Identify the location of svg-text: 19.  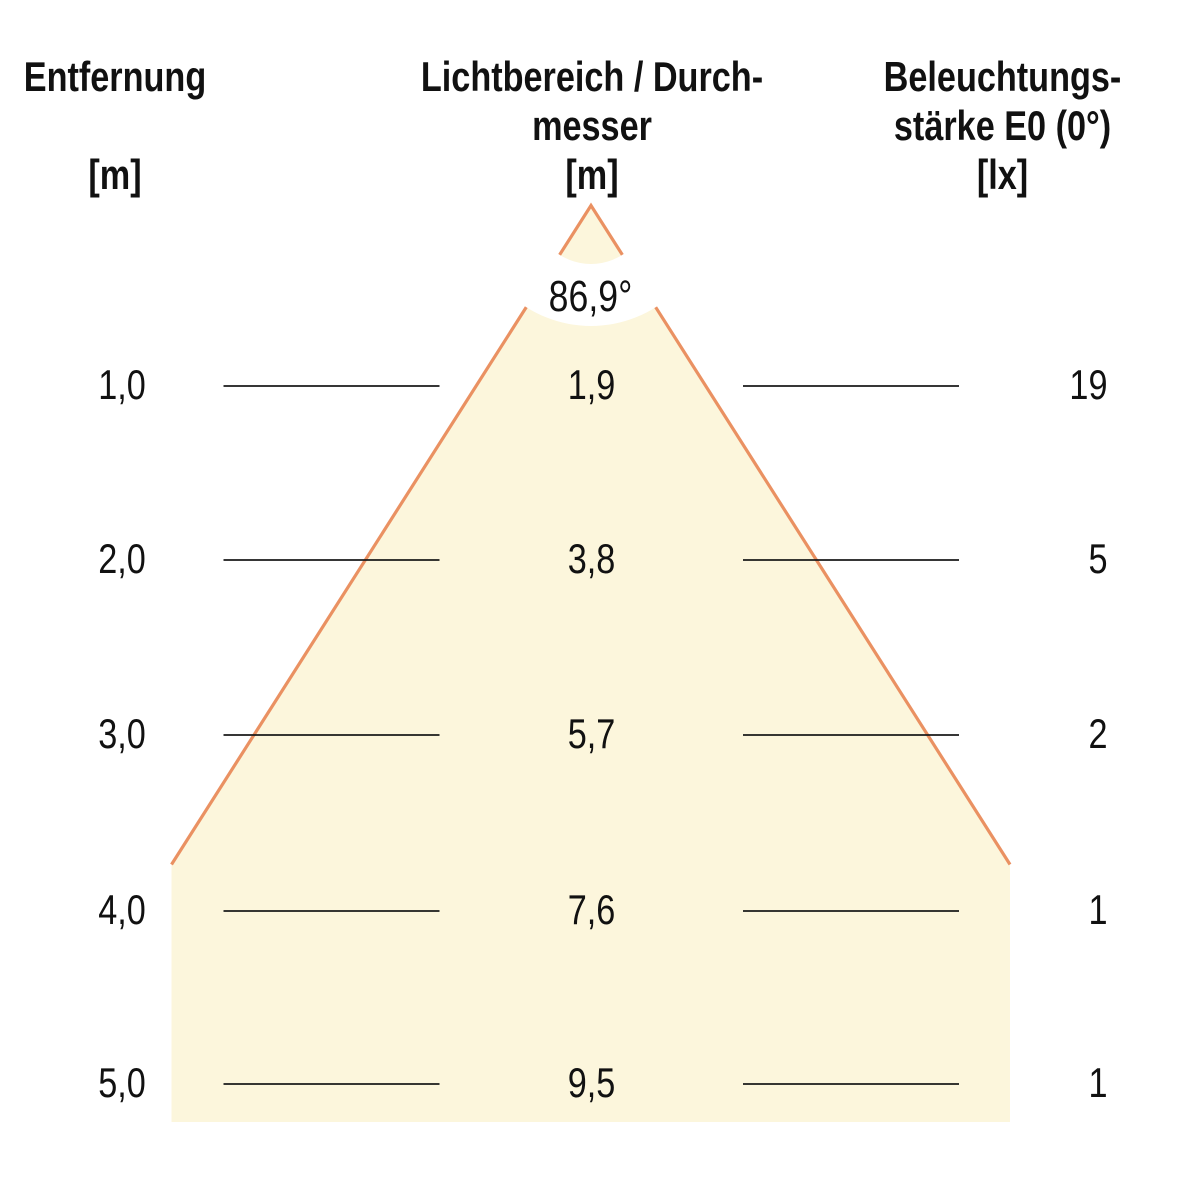
(1088, 385).